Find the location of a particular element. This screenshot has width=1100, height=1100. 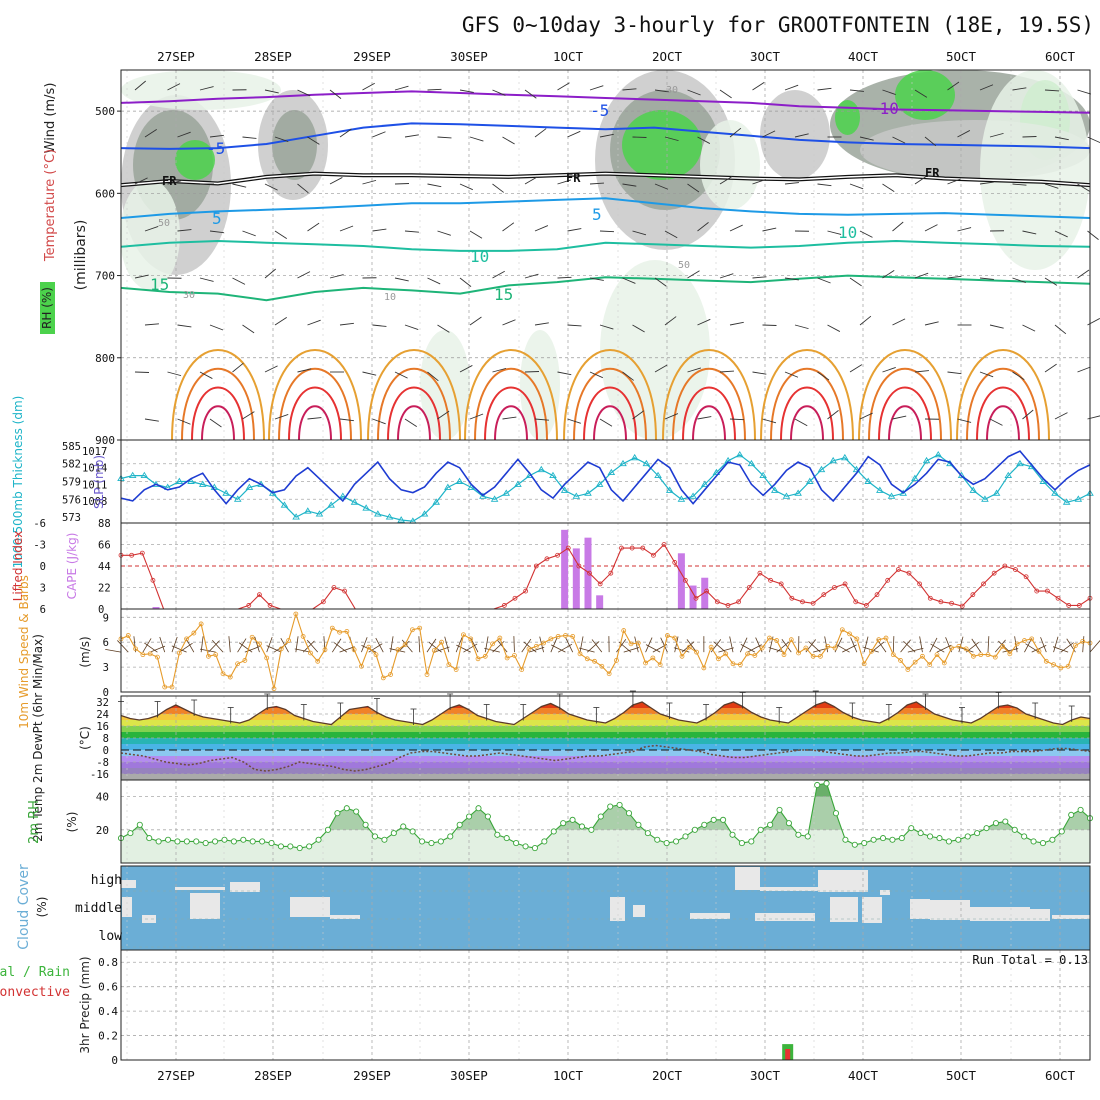

ylabel-cape: CAPE (J/kg) is located at coordinates (72, 566).